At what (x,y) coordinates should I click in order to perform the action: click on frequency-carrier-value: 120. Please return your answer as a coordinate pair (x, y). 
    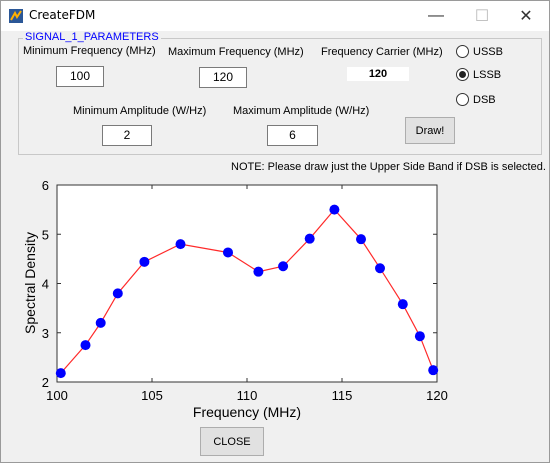
    Looking at the image, I should click on (378, 74).